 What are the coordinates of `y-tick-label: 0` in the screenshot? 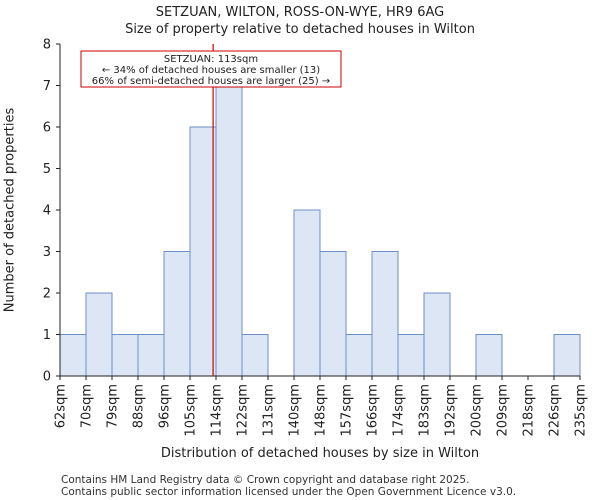 It's located at (47, 377).